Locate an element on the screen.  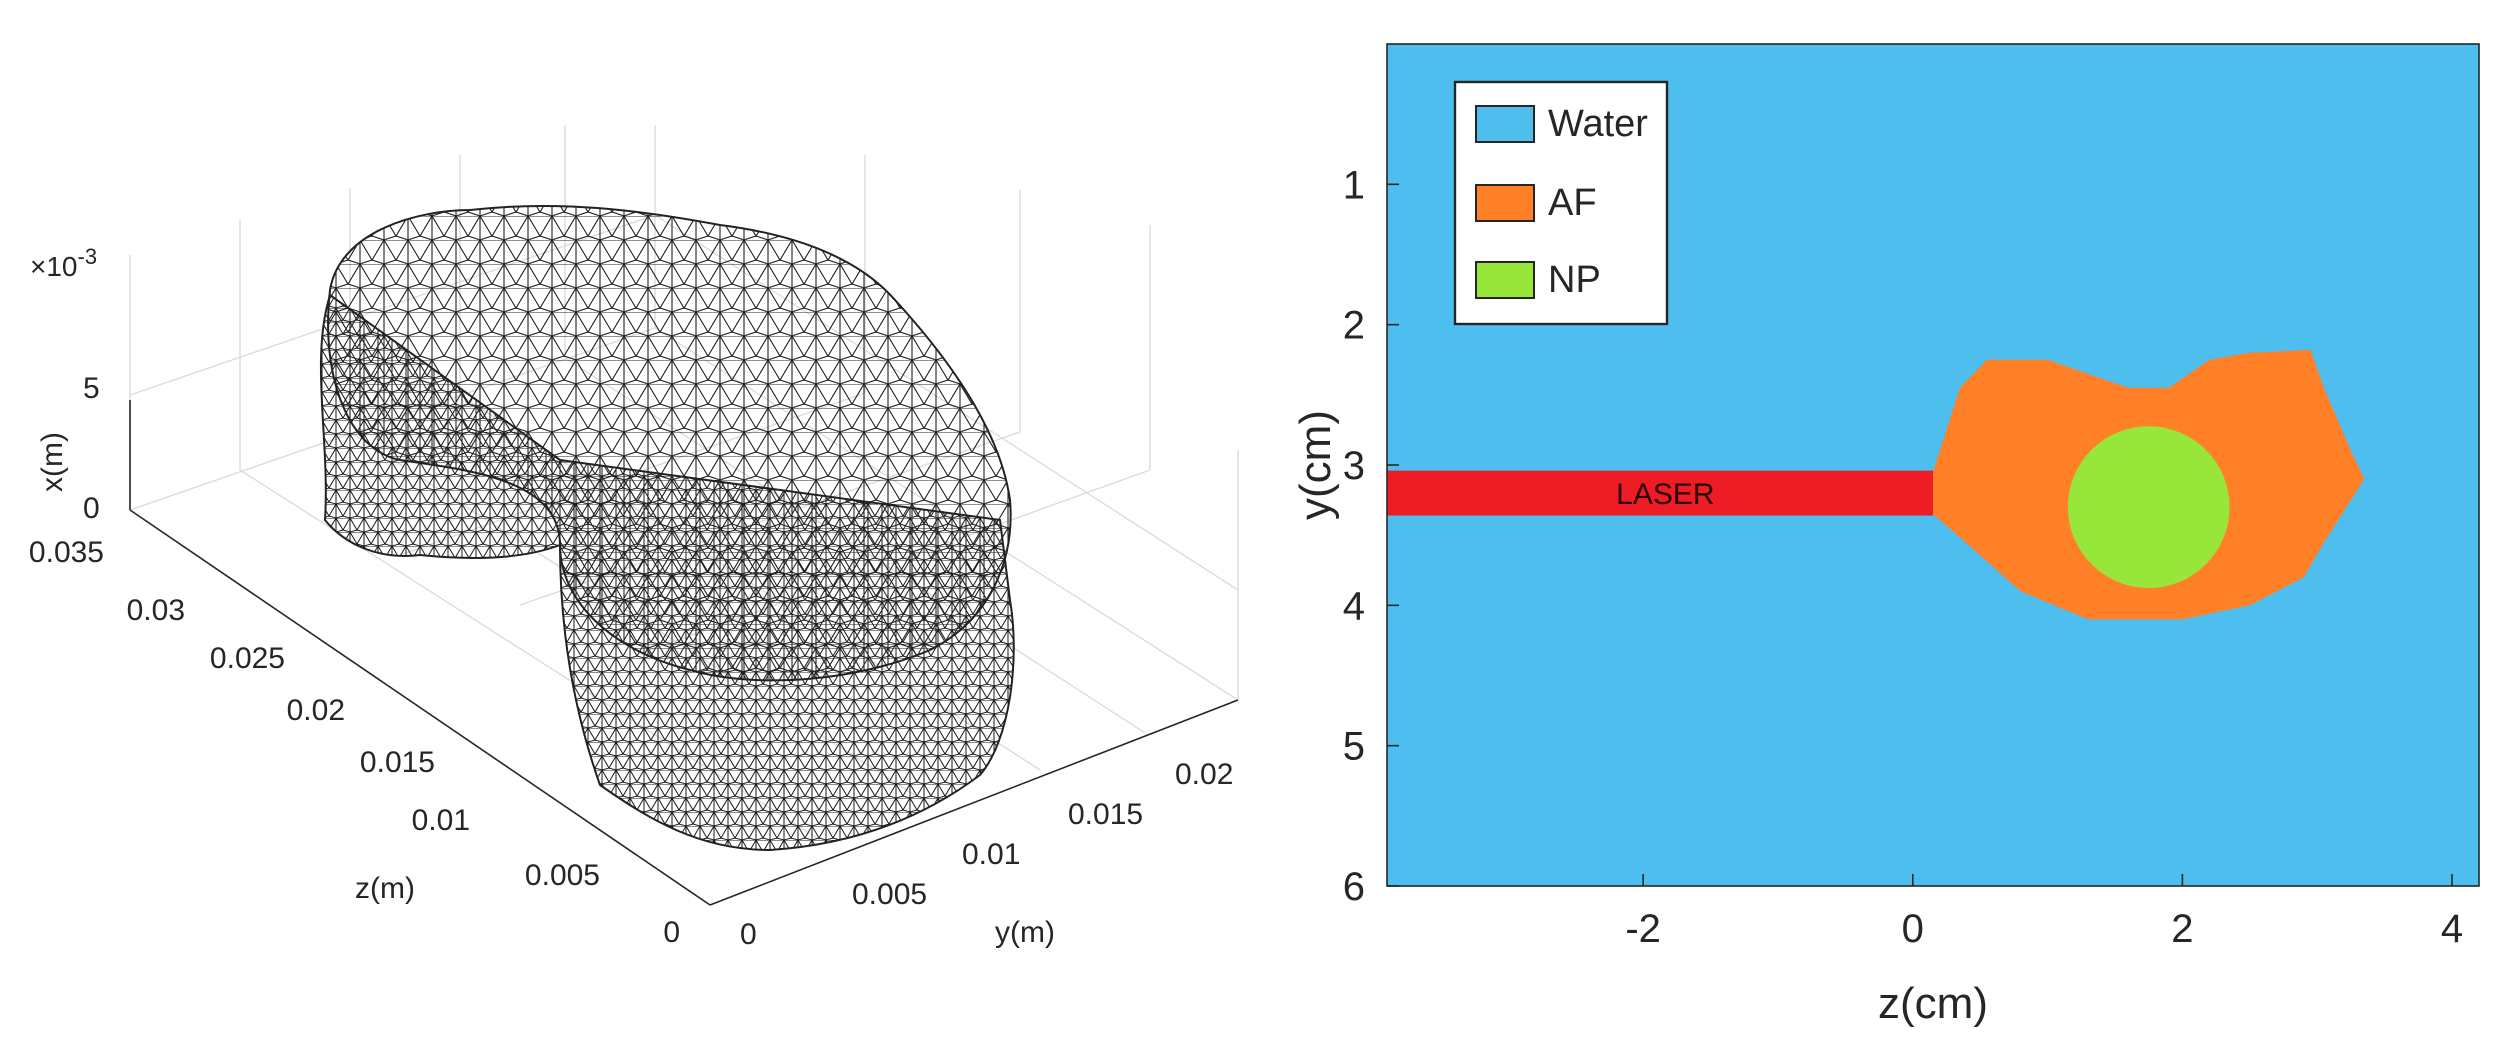
x-tick-label: 0 is located at coordinates (1913, 929).